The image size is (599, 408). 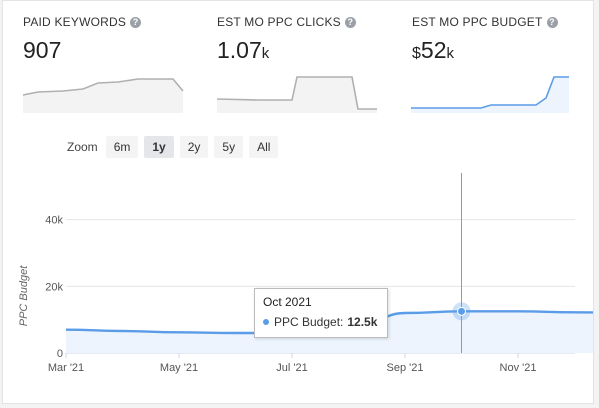 What do you see at coordinates (362, 322) in the screenshot?
I see `tooltip-value: 12.5k` at bounding box center [362, 322].